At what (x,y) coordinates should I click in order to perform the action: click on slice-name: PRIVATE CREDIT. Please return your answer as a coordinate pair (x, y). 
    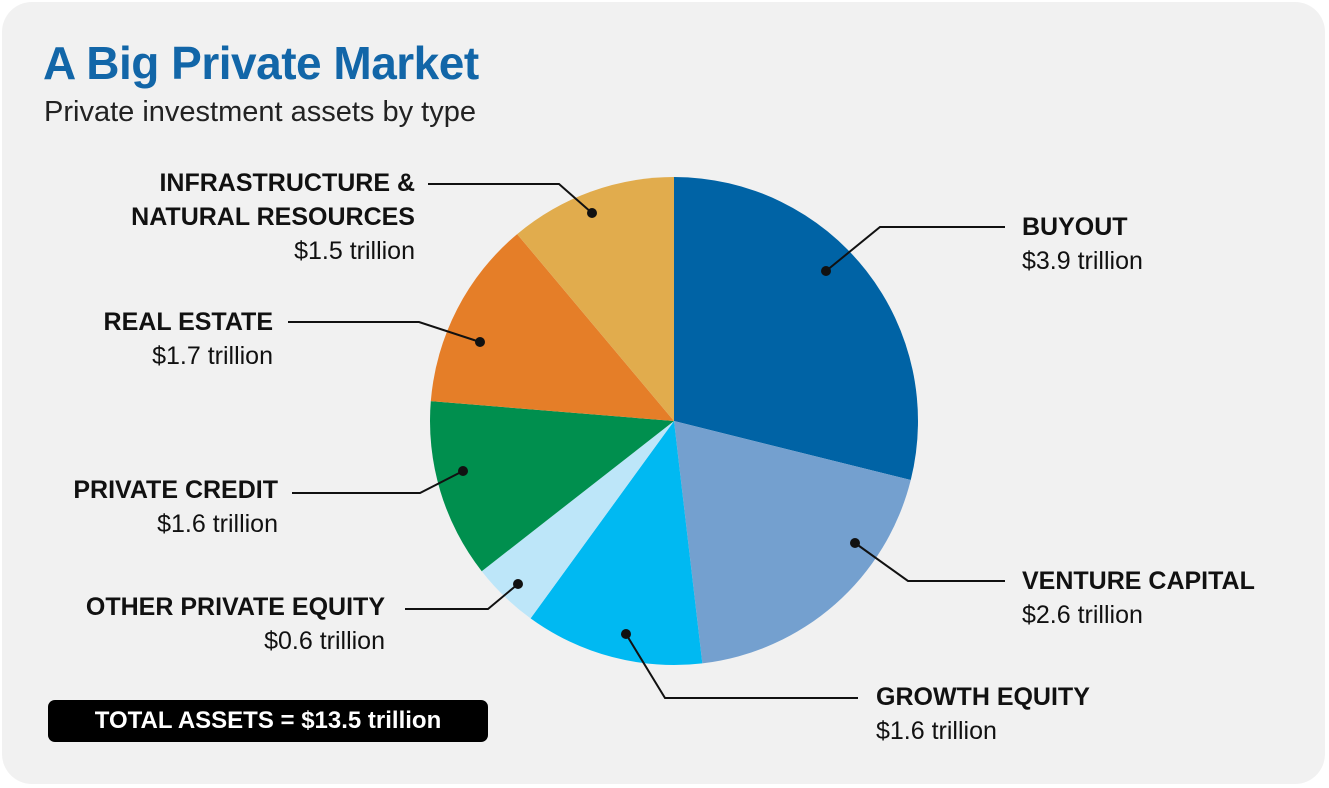
    Looking at the image, I should click on (175, 490).